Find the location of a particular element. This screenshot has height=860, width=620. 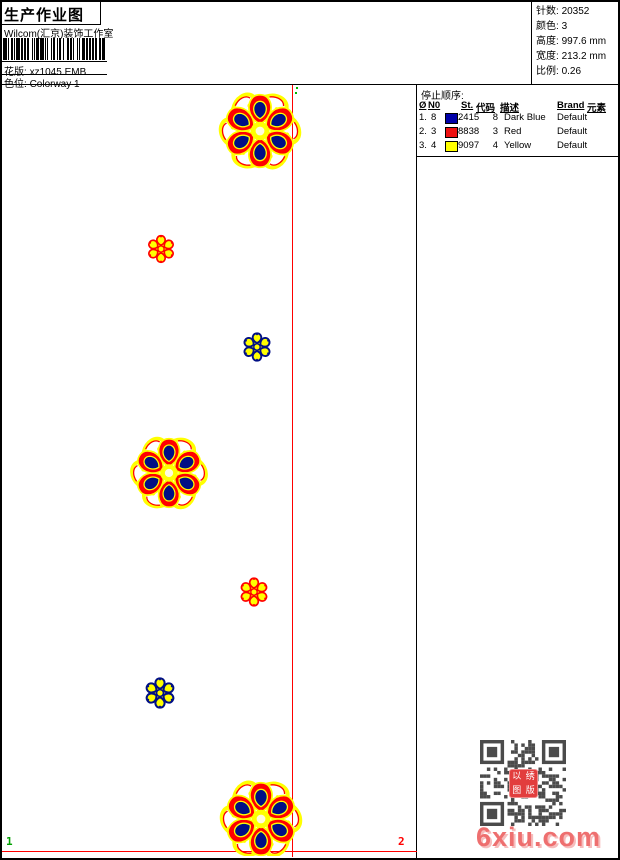

guide-tick is located at coordinates (292, 854).